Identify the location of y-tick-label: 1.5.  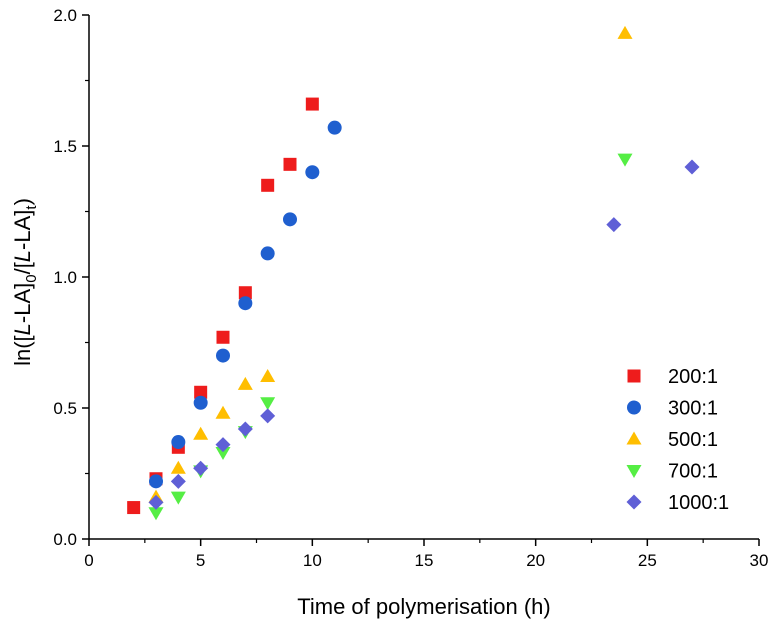
(65, 146).